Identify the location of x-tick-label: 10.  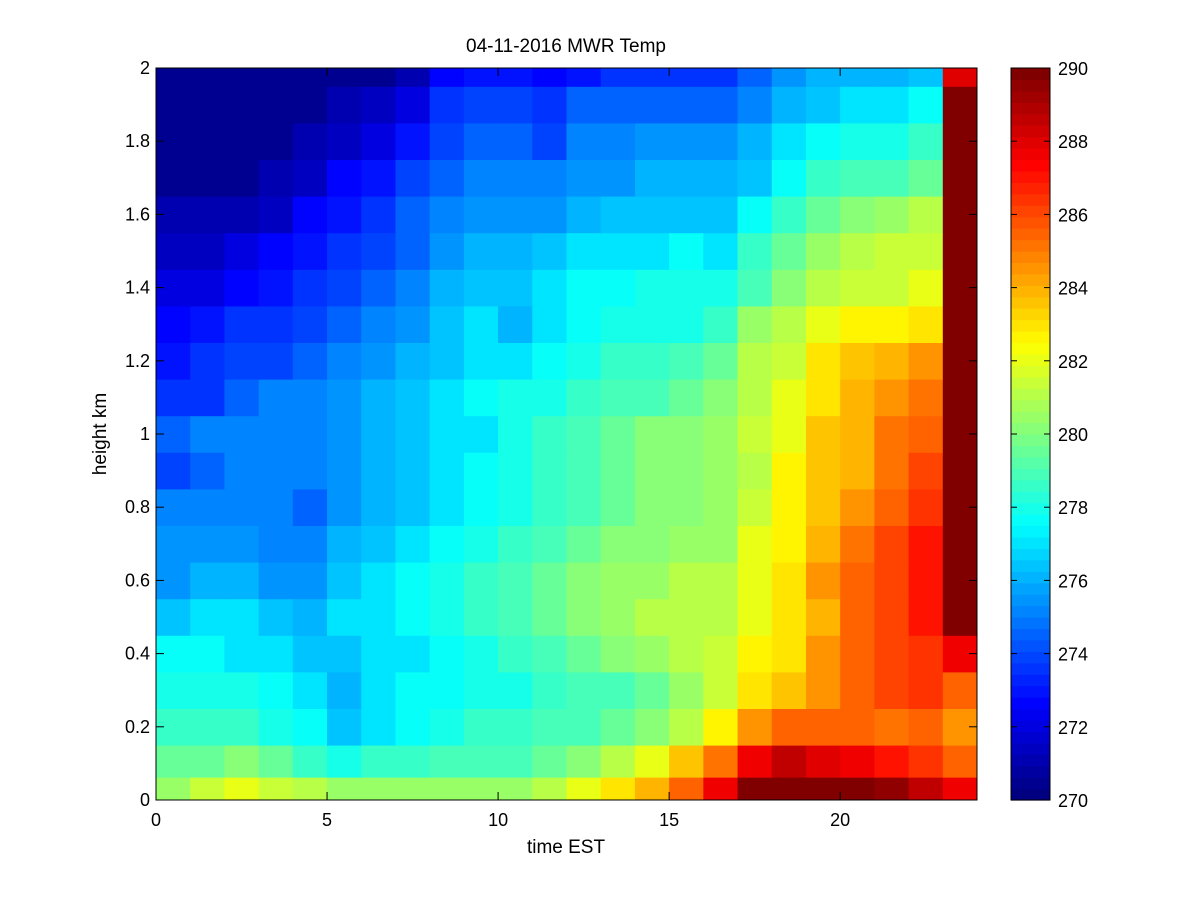
(498, 820).